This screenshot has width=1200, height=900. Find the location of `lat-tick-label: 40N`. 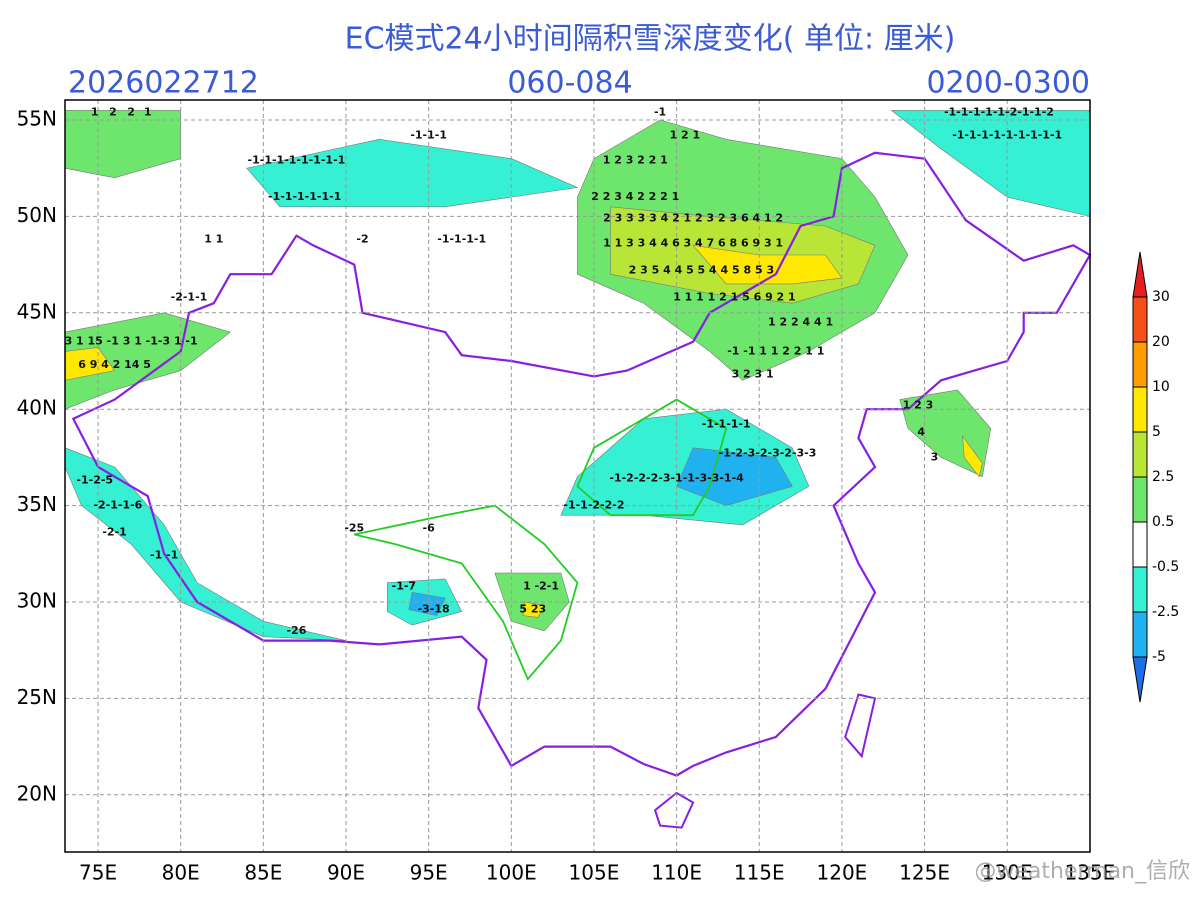

lat-tick-label: 40N is located at coordinates (37, 408).